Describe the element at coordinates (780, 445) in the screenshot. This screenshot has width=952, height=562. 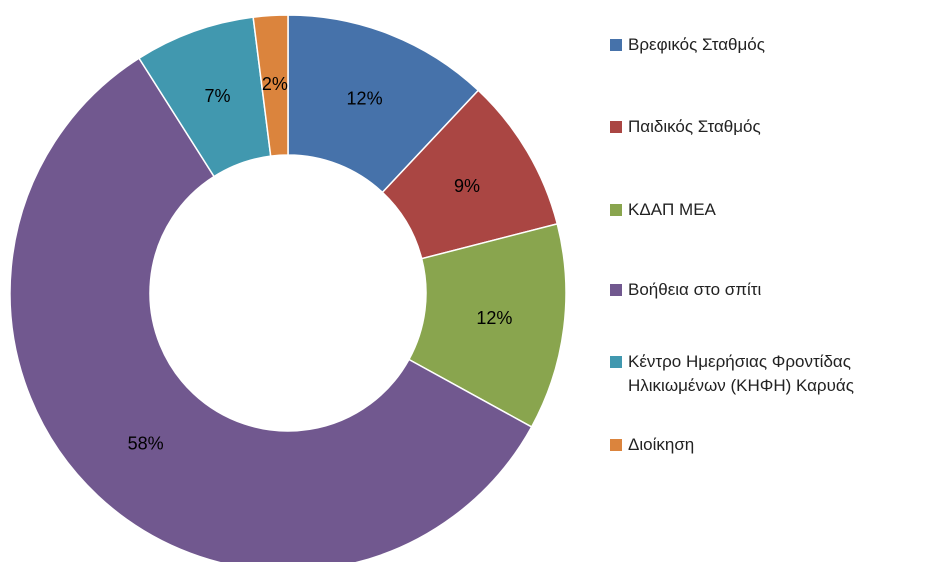
I see `legend-item: Διοίκηση` at that location.